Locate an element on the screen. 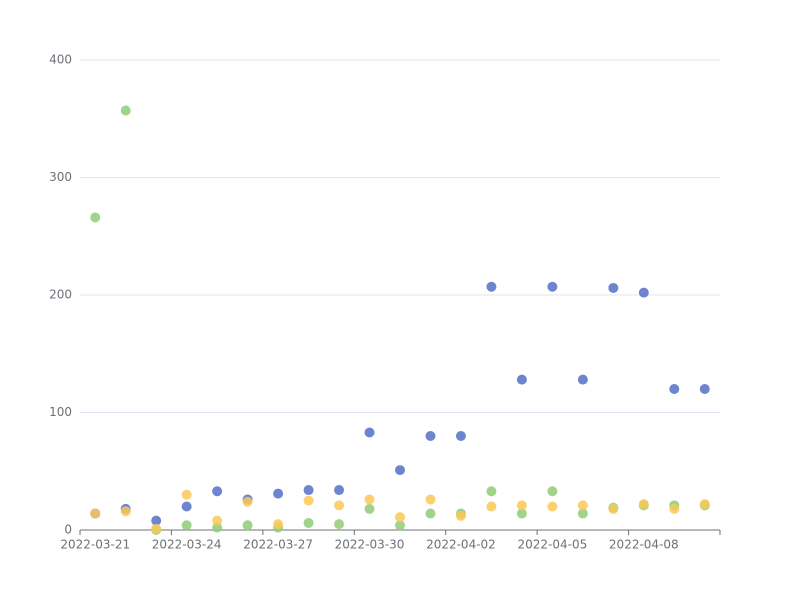  x-tick-label: 2022-03-30 is located at coordinates (370, 545).